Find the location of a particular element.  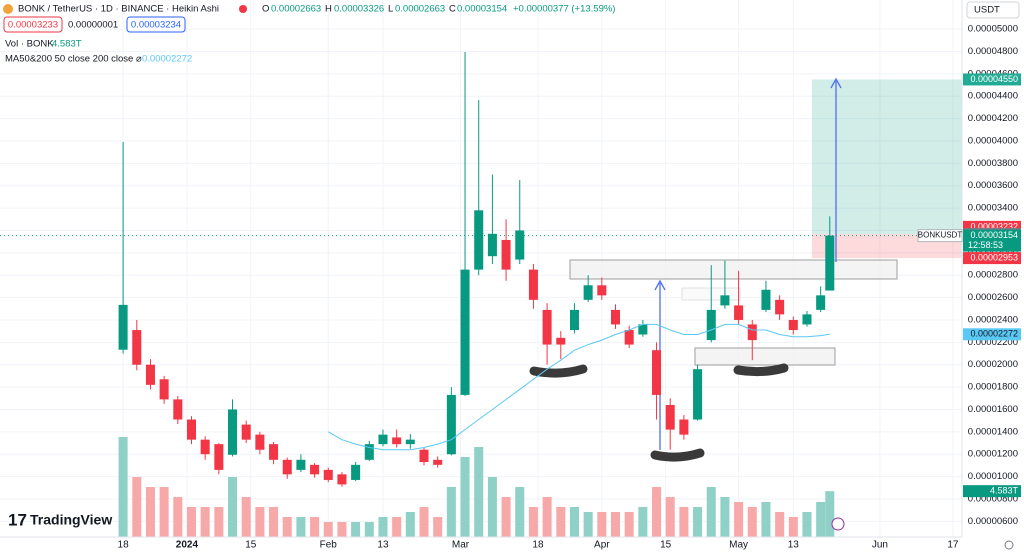

x-tick-label: 18 is located at coordinates (124, 545).